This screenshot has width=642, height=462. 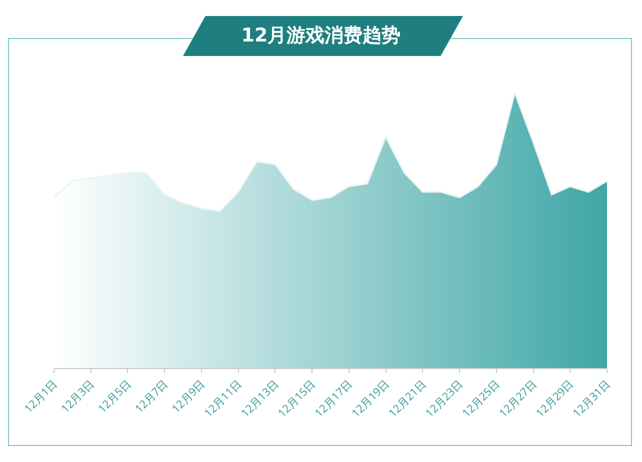 I want to click on chart-title: 12月游戏消费趋势, so click(x=321, y=35).